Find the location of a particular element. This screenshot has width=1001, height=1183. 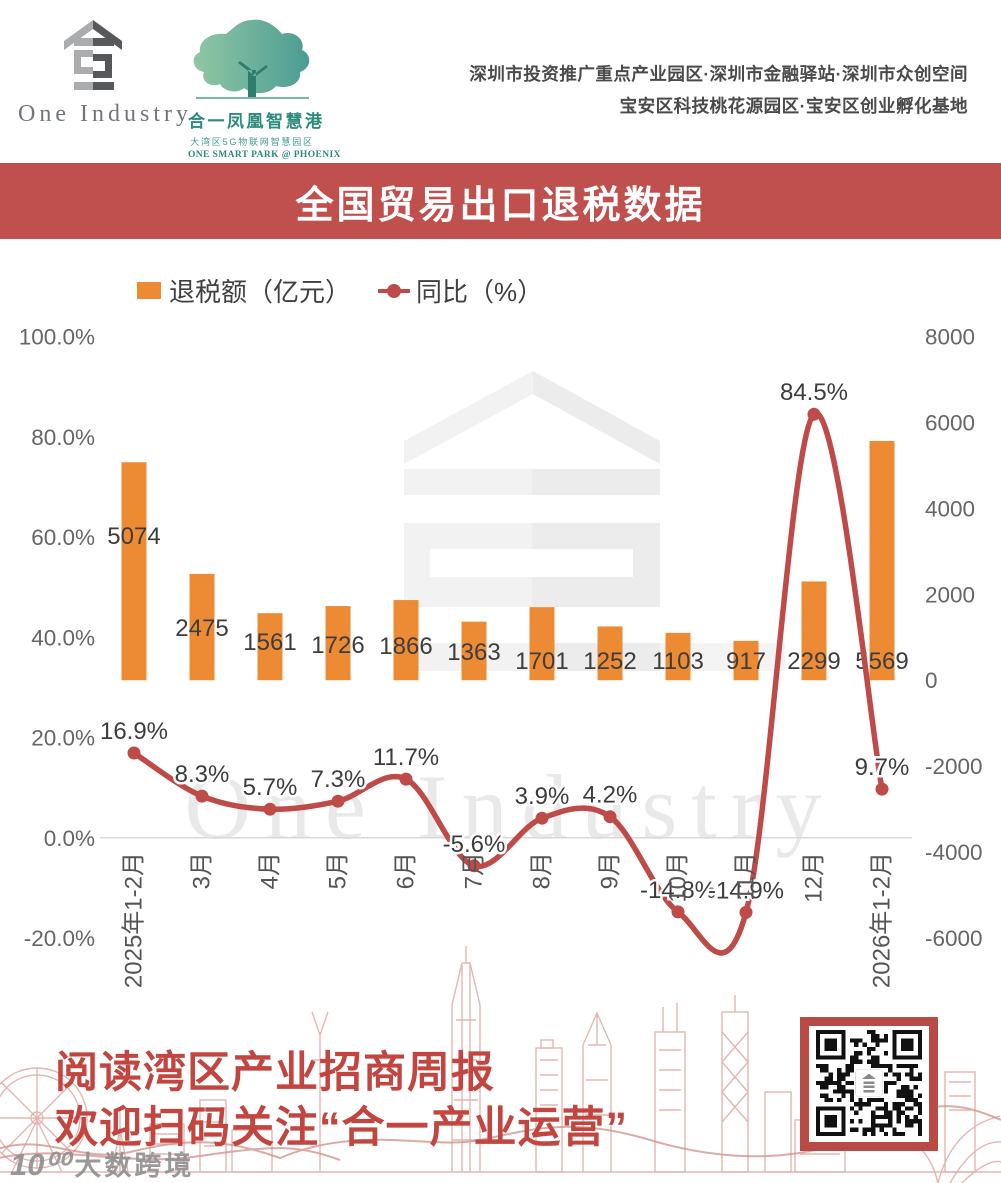

right-axis-tick-label: 2000 is located at coordinates (950, 594).